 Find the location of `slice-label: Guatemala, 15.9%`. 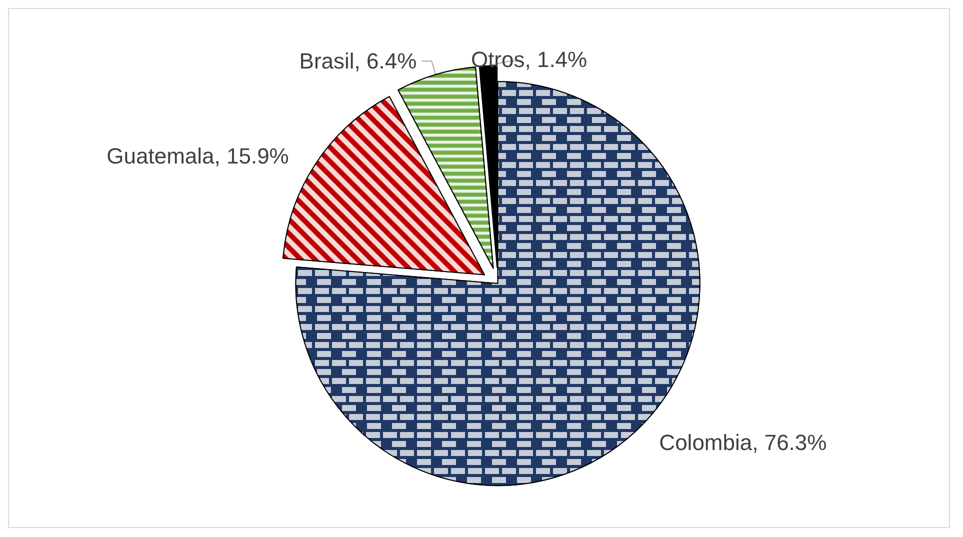

slice-label: Guatemala, 15.9% is located at coordinates (197, 156).